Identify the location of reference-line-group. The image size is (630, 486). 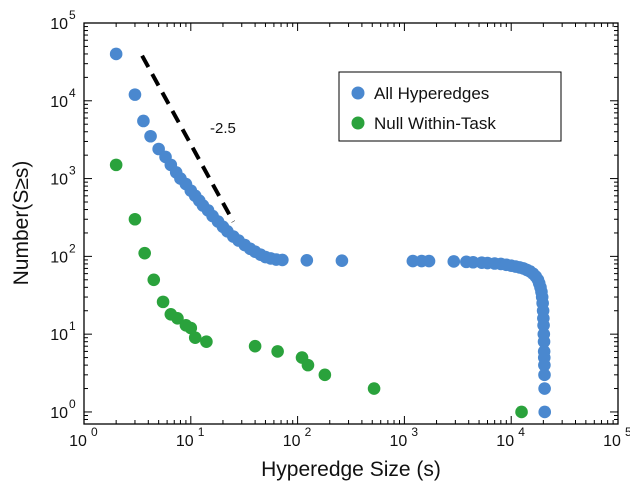
(188, 138).